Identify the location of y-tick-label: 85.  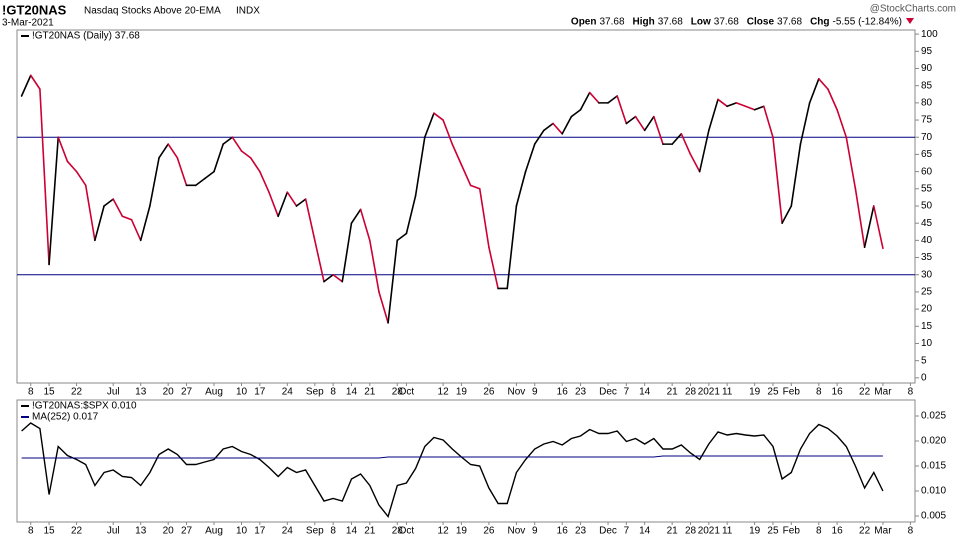
(927, 85).